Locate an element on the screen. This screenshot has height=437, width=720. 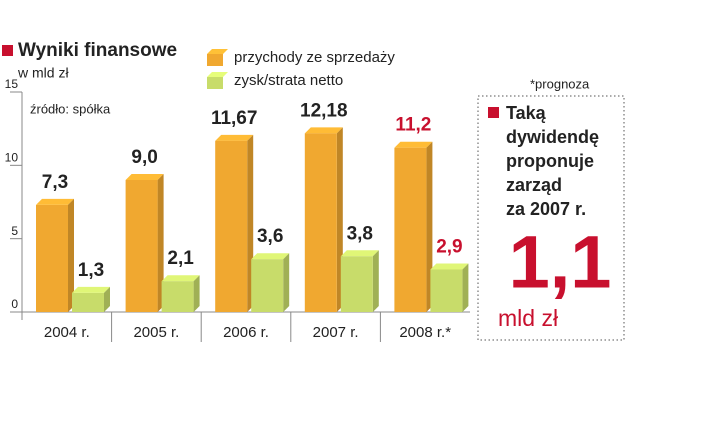
note: *prognoza is located at coordinates (560, 83).